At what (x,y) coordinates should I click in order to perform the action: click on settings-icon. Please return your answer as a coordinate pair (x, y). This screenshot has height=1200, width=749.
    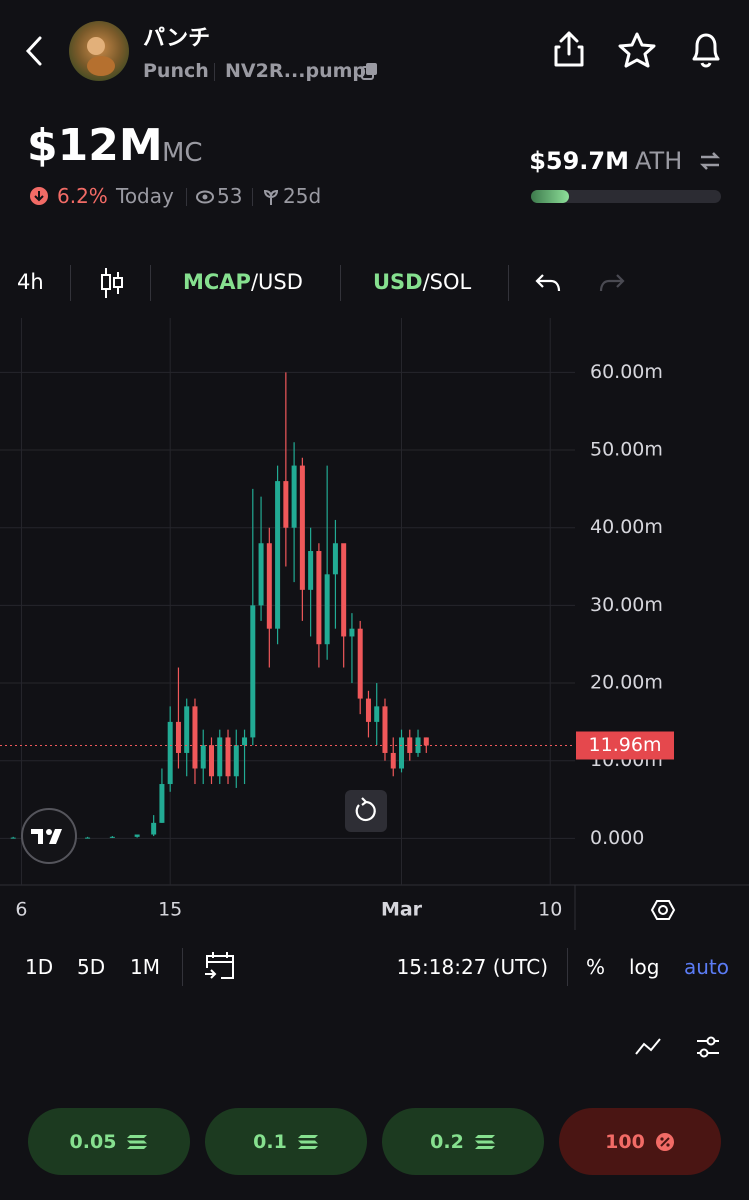
    Looking at the image, I should click on (663, 910).